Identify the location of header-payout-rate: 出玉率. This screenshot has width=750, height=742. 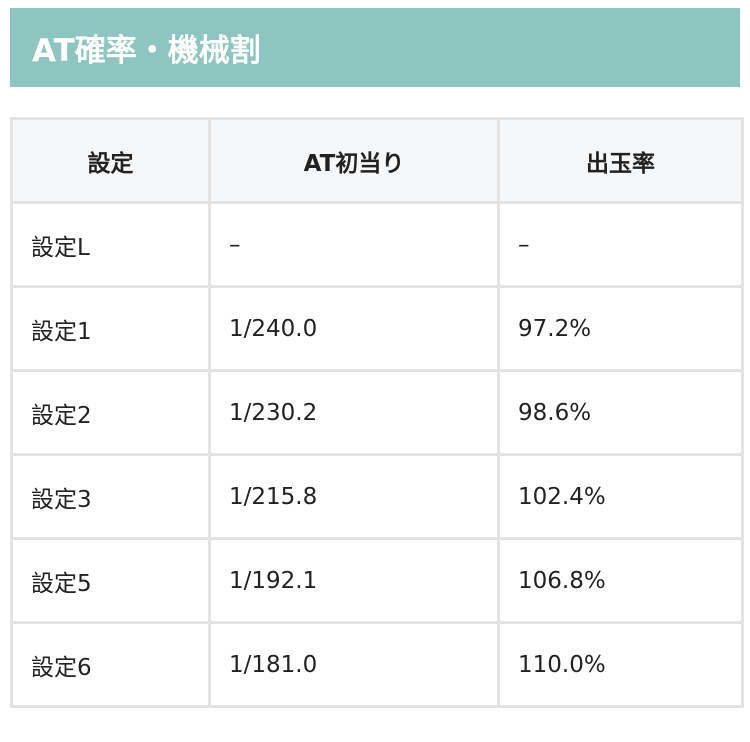
(620, 160).